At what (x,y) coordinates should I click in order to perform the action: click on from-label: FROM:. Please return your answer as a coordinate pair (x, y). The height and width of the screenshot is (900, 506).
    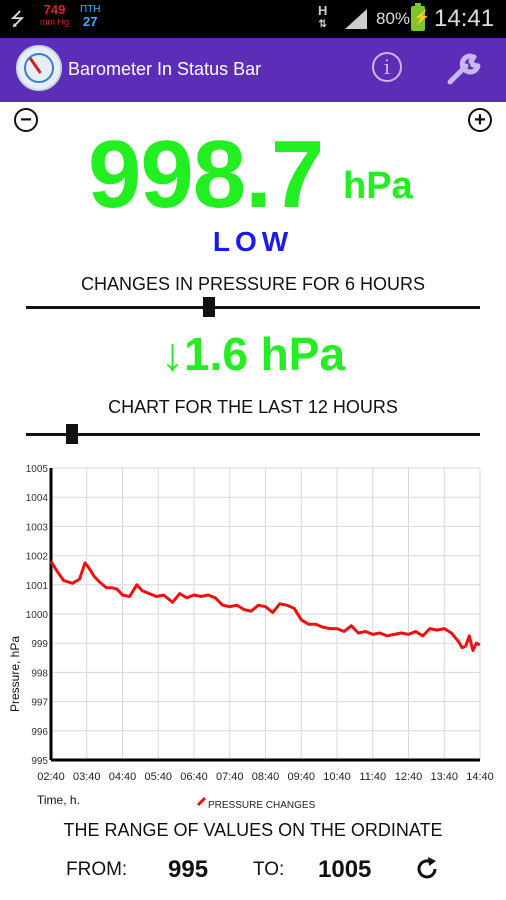
    Looking at the image, I should click on (97, 869).